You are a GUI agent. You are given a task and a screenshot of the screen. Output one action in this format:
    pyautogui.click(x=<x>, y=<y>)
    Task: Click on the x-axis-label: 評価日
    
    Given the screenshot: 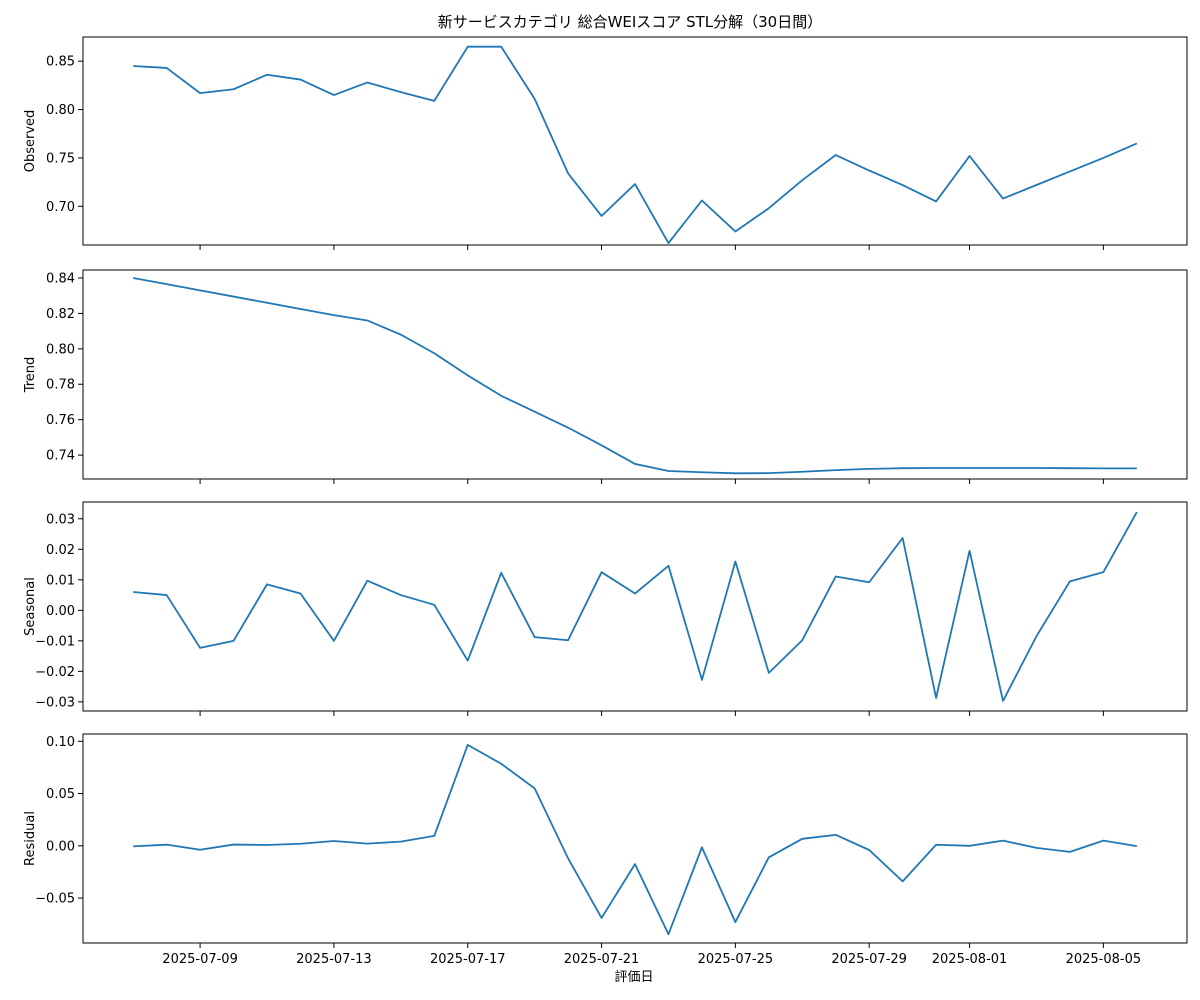 What is the action you would take?
    pyautogui.click(x=633, y=977)
    